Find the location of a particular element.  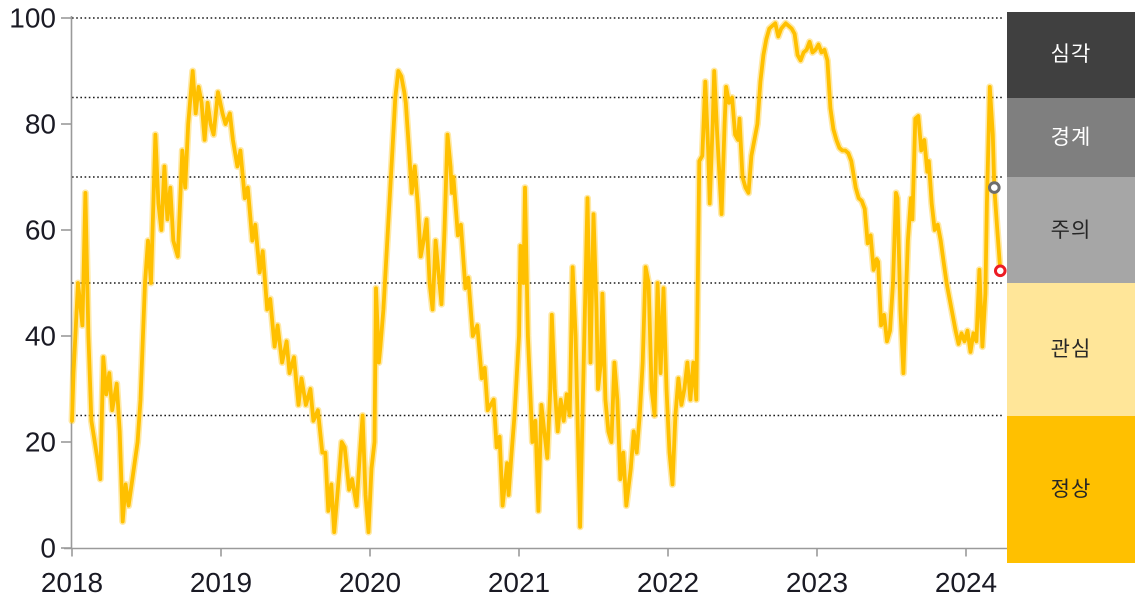

x-axis-label-2022: 2022 is located at coordinates (668, 582).